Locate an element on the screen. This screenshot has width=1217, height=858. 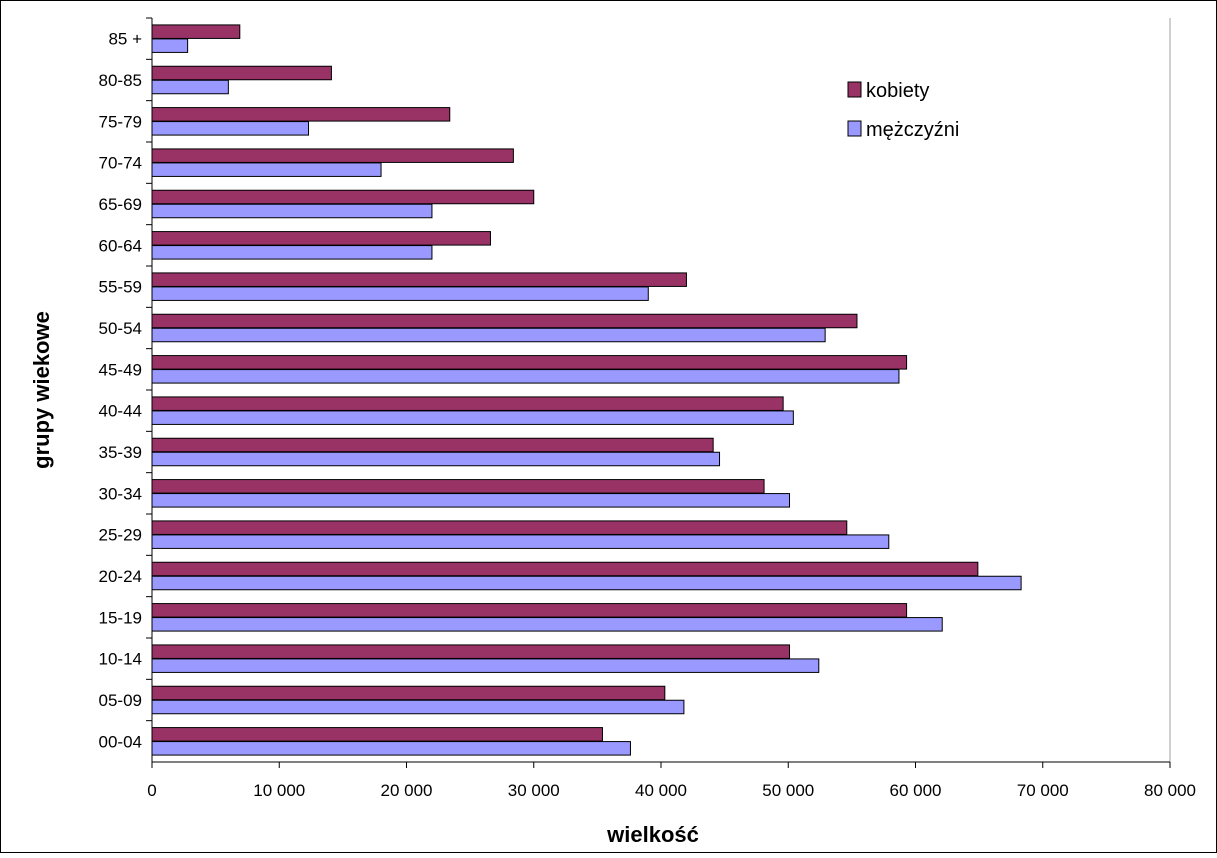
x-axis-title: wielkość is located at coordinates (652, 834).